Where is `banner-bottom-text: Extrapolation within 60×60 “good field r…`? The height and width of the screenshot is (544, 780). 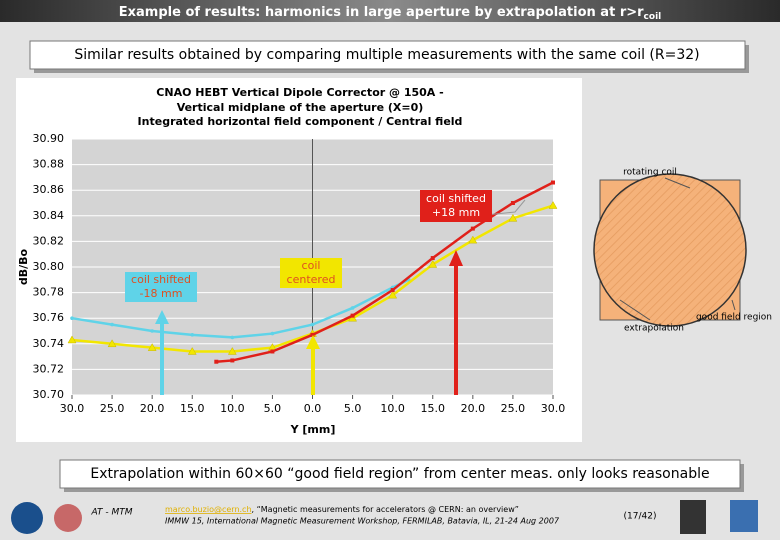
banner-bottom-text: Extrapolation within 60×60 “good field r… is located at coordinates (399, 474).